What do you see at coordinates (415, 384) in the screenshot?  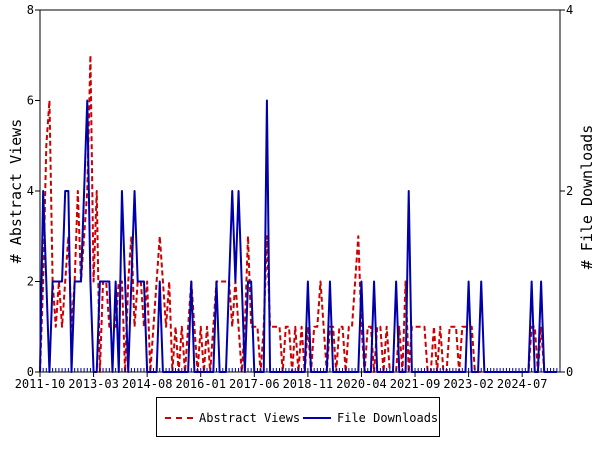 I see `x-tick-label: 2021-09` at bounding box center [415, 384].